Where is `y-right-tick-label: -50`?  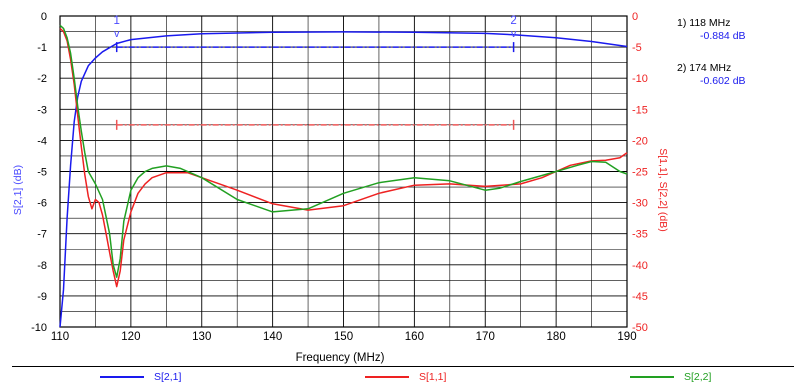 y-right-tick-label: -50 is located at coordinates (640, 328).